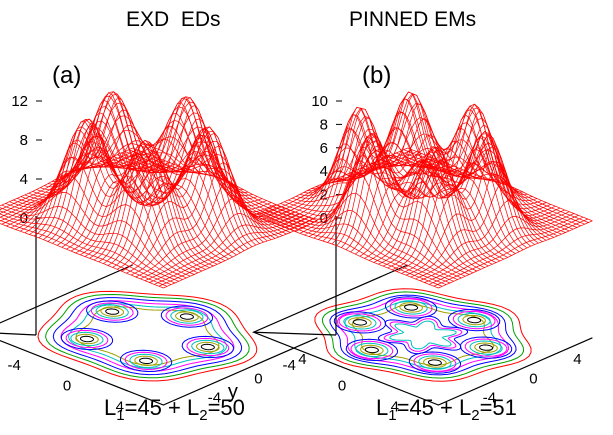 The width and height of the screenshot is (613, 435). Describe the element at coordinates (376, 75) in the screenshot. I see `panel-label: (b)` at that location.